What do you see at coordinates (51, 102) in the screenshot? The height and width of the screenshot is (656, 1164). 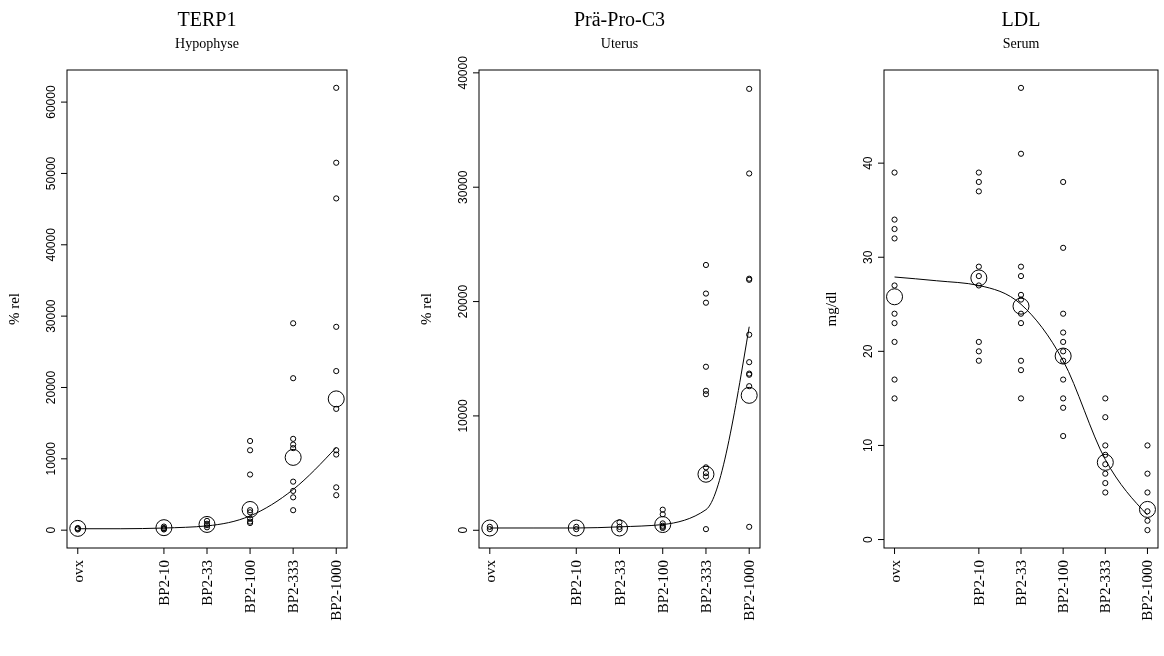 I see `y-tick-label: 60000` at bounding box center [51, 102].